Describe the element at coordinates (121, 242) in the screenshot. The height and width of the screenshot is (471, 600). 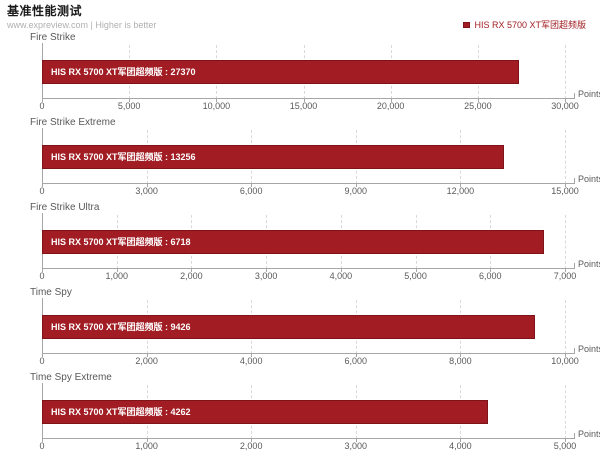
I see `score-bar-label: HIS RX 5700 XT军团超频版 : 6718` at that location.